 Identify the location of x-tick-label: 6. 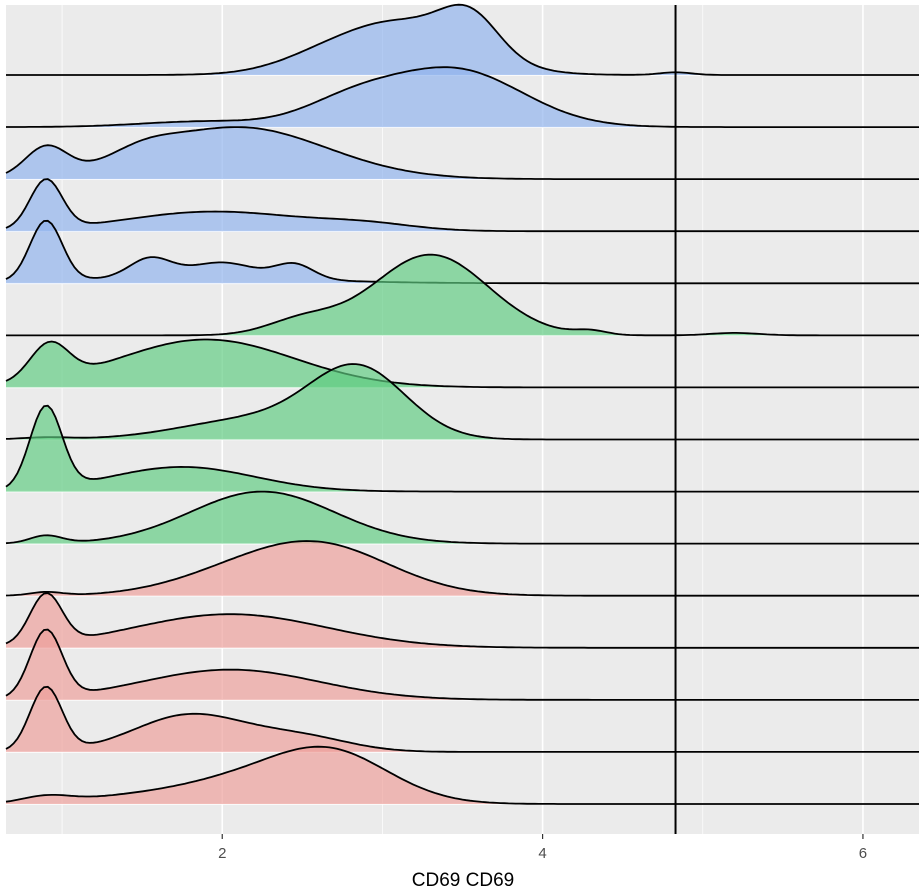
(863, 853).